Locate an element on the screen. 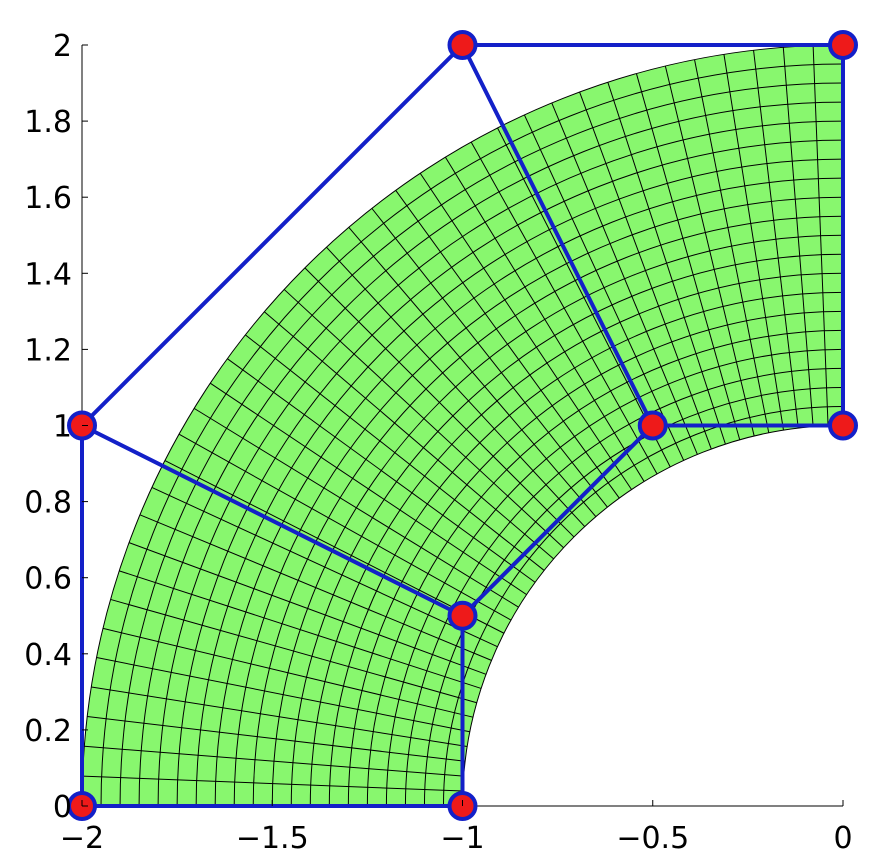 This screenshot has height=858, width=874. y-tick-label: 1 is located at coordinates (62, 427).